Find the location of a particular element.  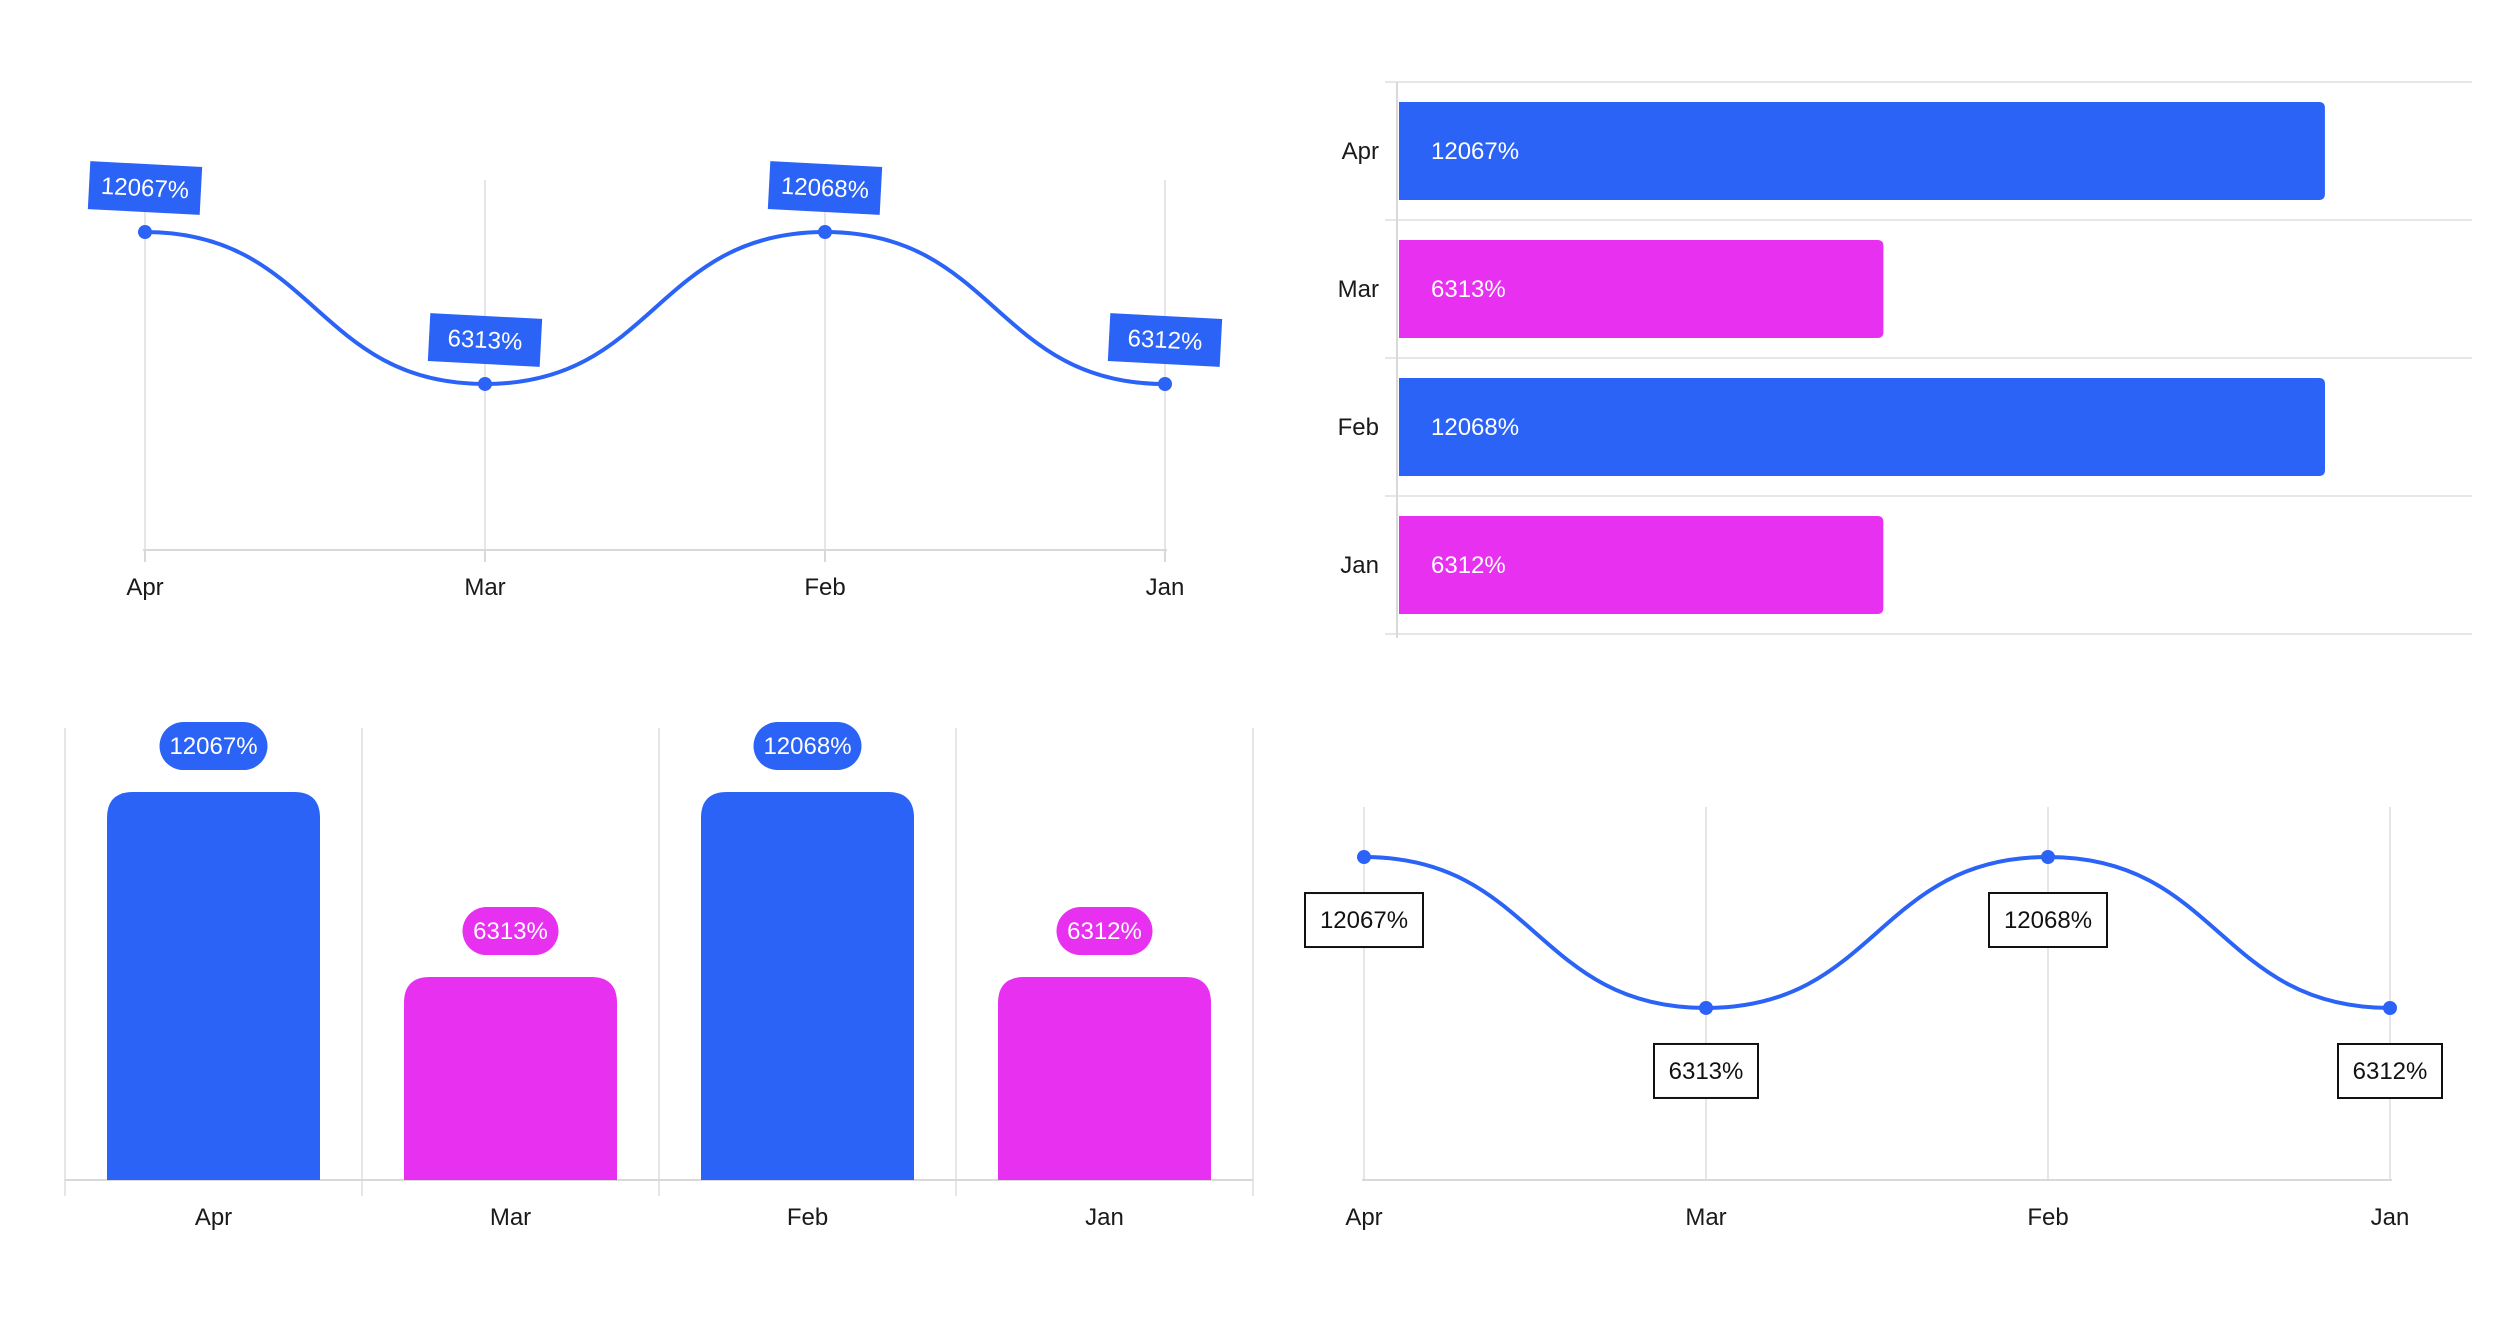

data-label-box-mar is located at coordinates (1706, 1070).